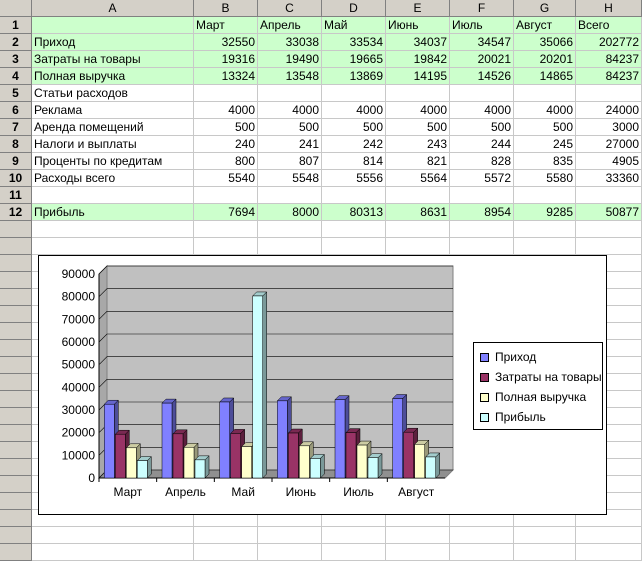 This screenshot has width=642, height=562. I want to click on row-label-cell: Полная выручка, so click(113, 76).